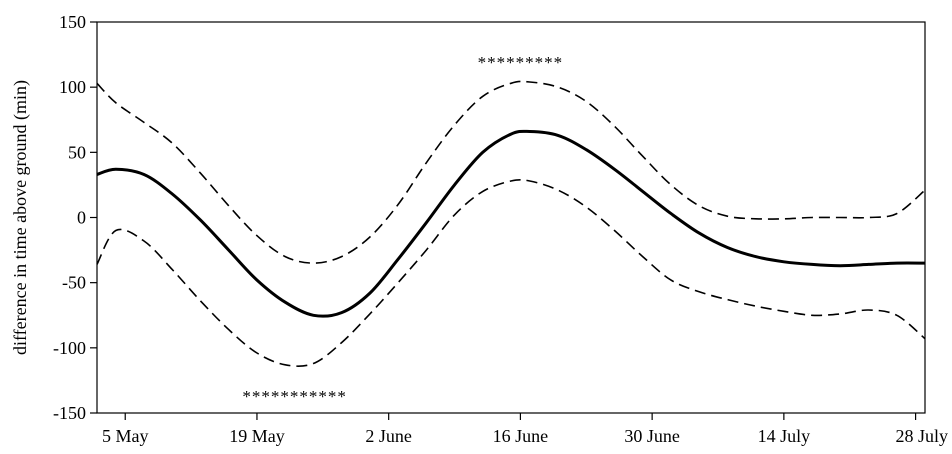 This screenshot has width=952, height=454. What do you see at coordinates (20, 217) in the screenshot?
I see `y-axis-title: difference in time above ground (min)` at bounding box center [20, 217].